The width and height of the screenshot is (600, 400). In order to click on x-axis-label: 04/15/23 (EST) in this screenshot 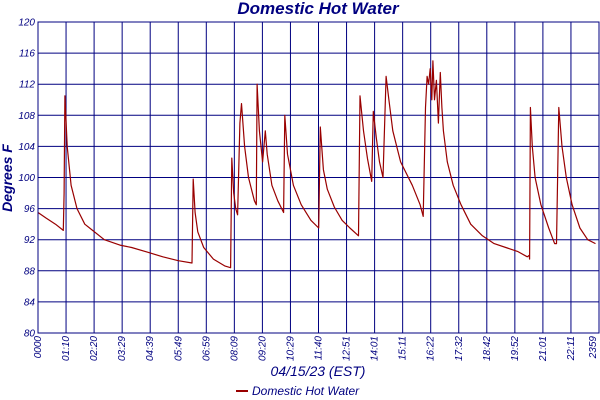, I will do `click(318, 371)`.